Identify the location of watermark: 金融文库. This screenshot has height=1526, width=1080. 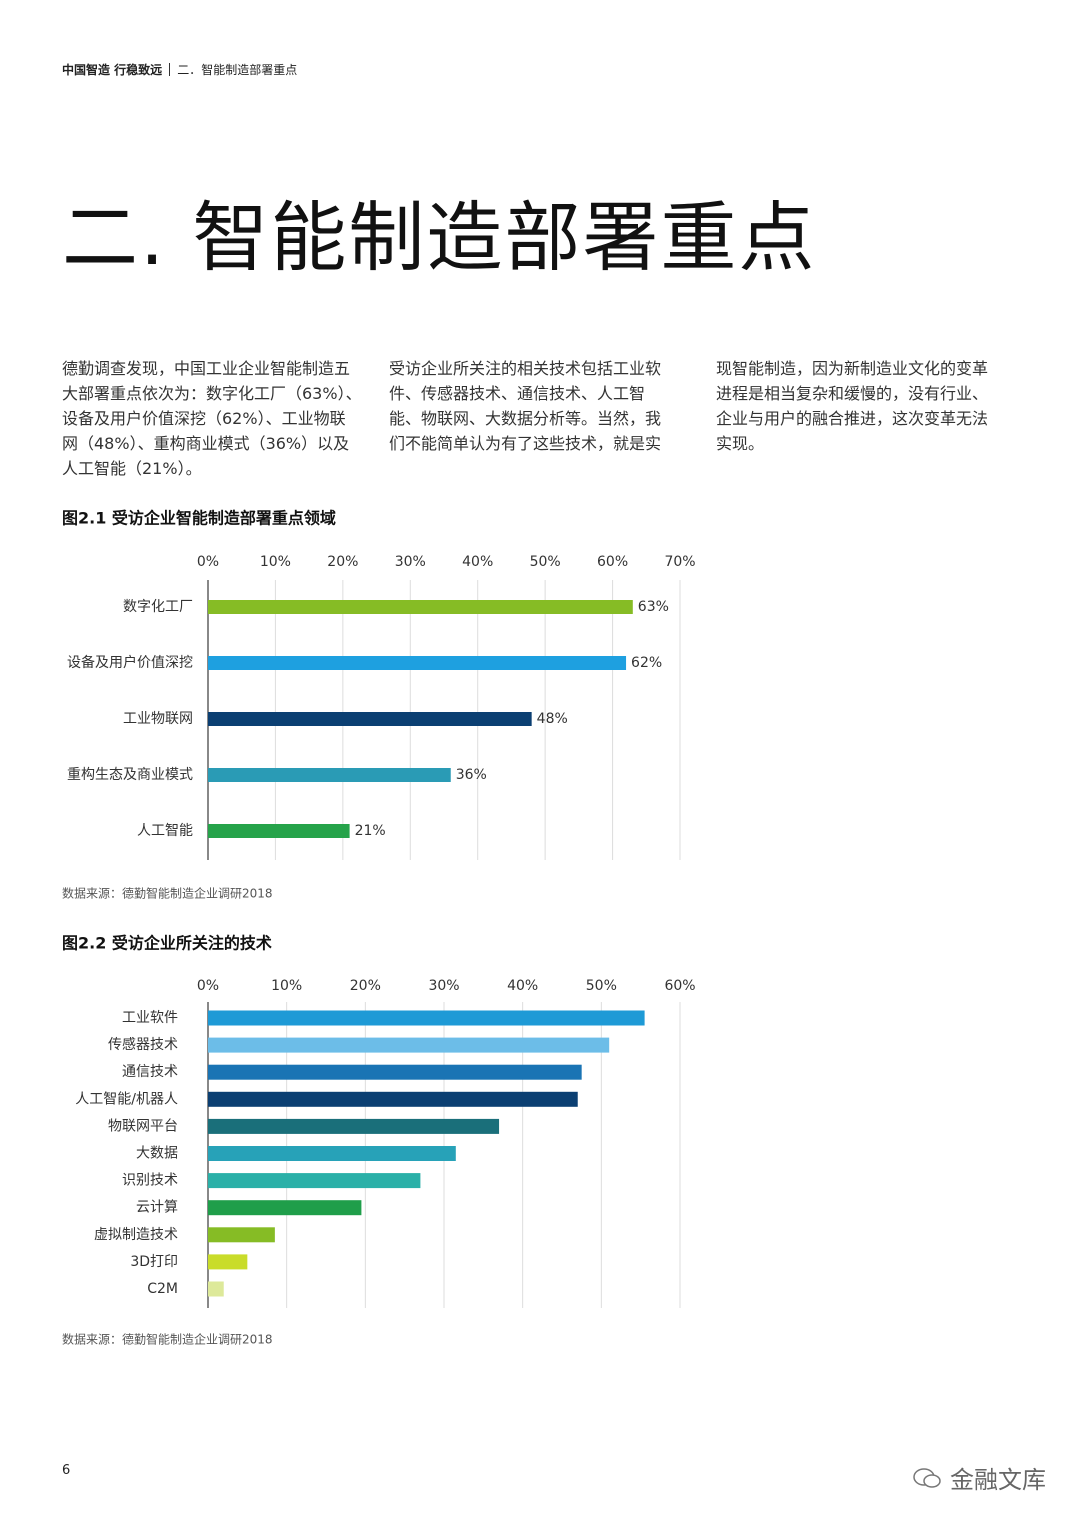
(979, 1477).